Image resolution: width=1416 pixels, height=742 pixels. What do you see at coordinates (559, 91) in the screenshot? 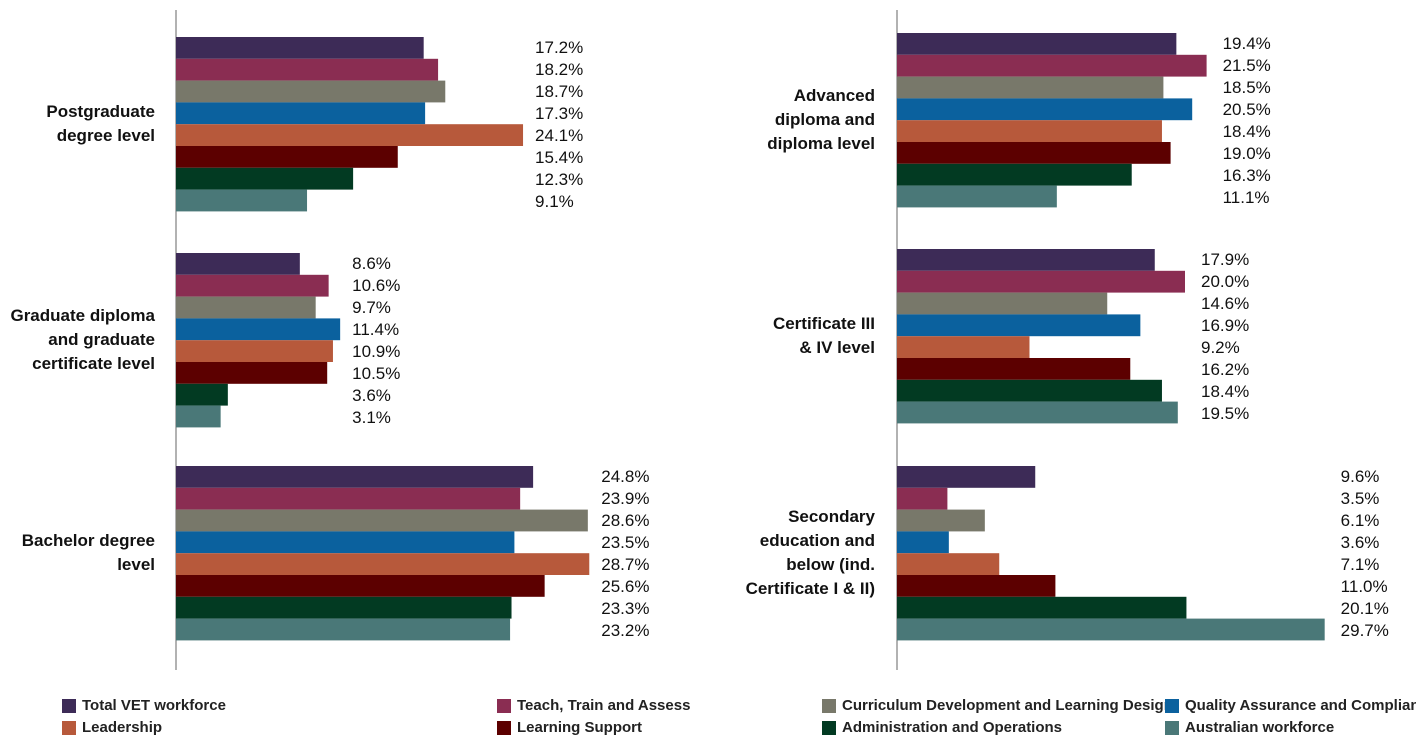
I see `data-label: 18.7%` at bounding box center [559, 91].